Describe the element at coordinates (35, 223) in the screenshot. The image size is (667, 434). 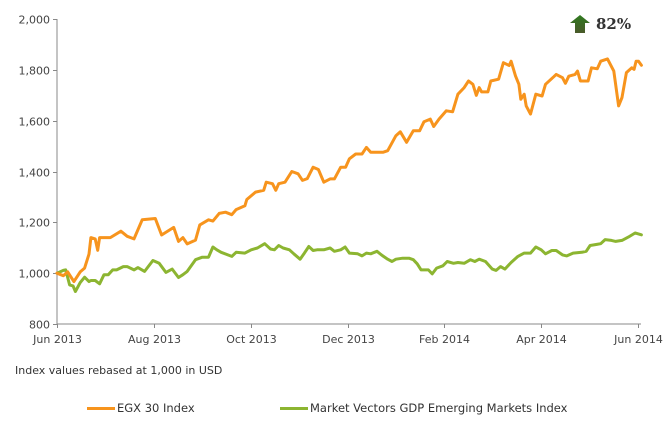
I see `y-tick-label: 1,200` at that location.